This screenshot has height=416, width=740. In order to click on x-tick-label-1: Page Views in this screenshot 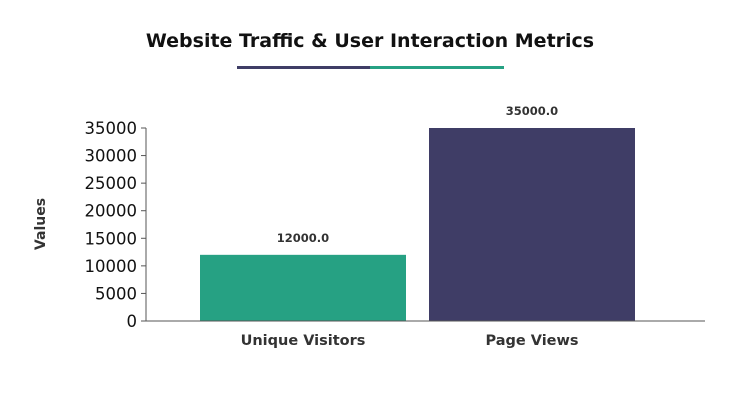, I will do `click(531, 341)`.